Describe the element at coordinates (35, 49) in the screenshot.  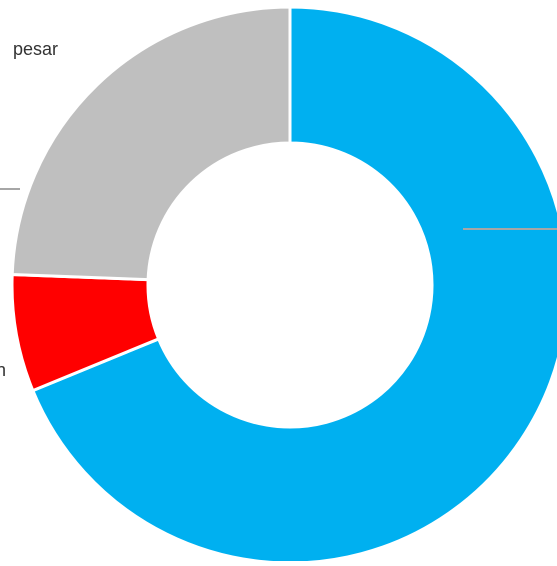
I see `partial-label-top-left: pesar` at that location.